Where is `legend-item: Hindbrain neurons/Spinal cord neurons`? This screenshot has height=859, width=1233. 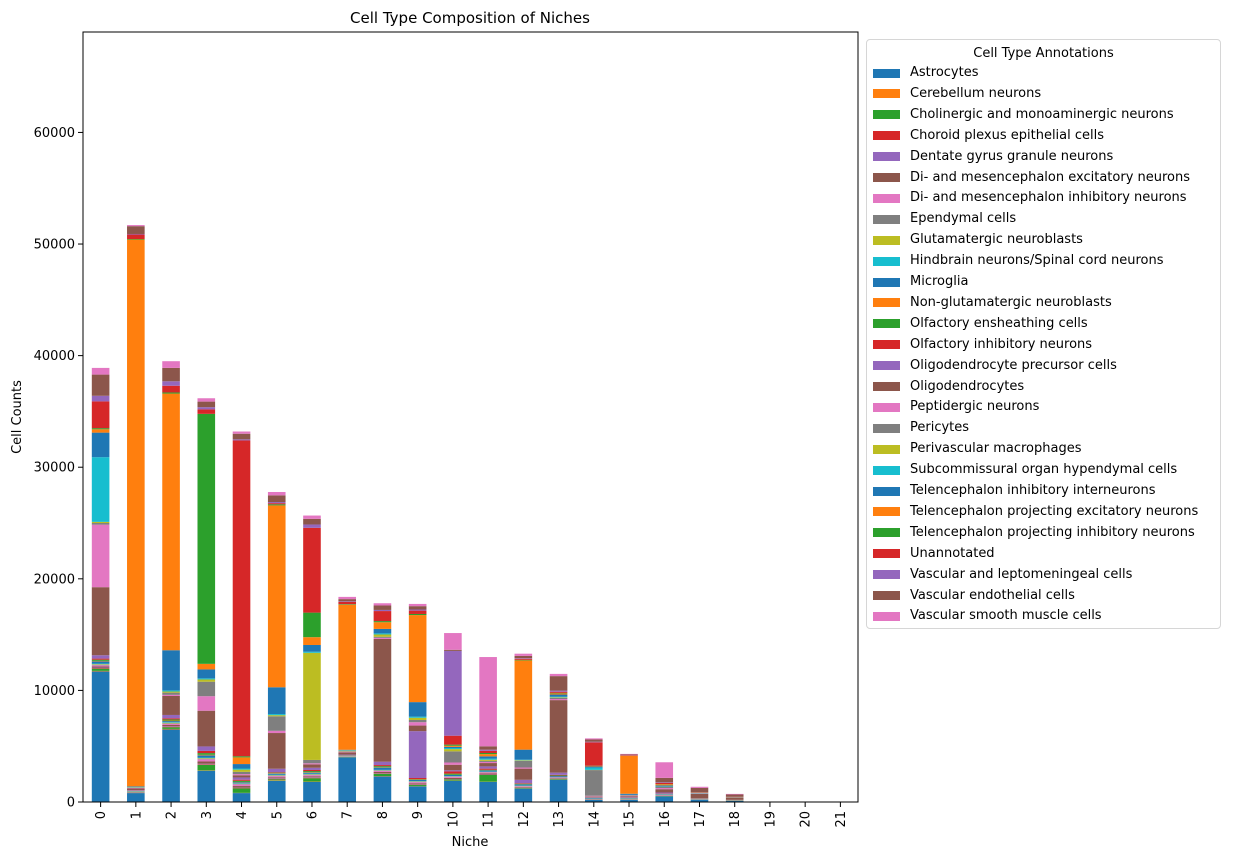
legend-item: Hindbrain neurons/Spinal cord neurons is located at coordinates (1018, 261).